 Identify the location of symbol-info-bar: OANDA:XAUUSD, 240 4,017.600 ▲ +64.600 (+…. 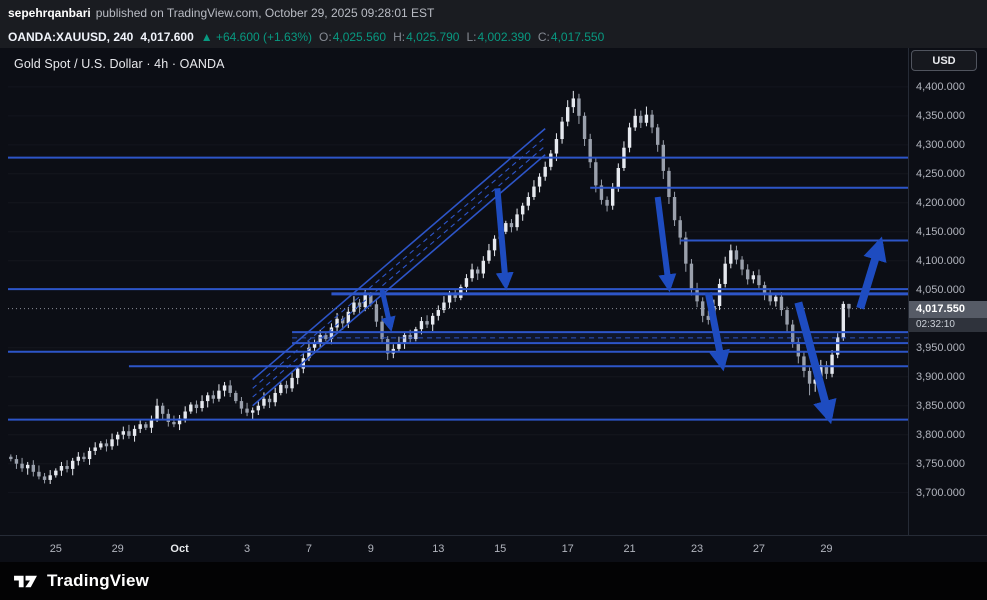
(493, 37).